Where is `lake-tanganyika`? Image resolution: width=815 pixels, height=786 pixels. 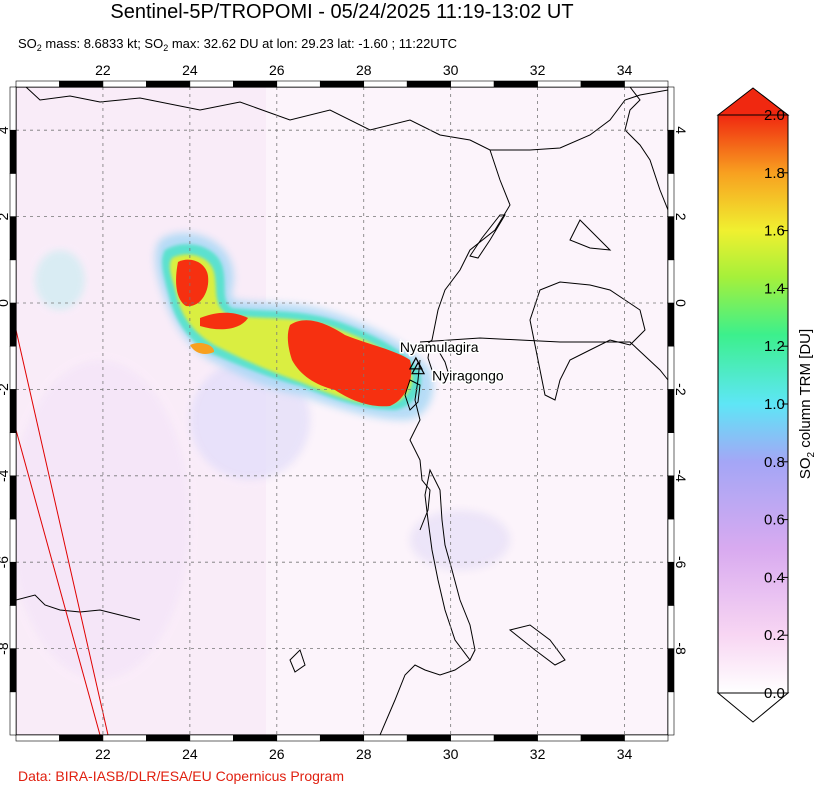 lake-tanganyika is located at coordinates (450, 564).